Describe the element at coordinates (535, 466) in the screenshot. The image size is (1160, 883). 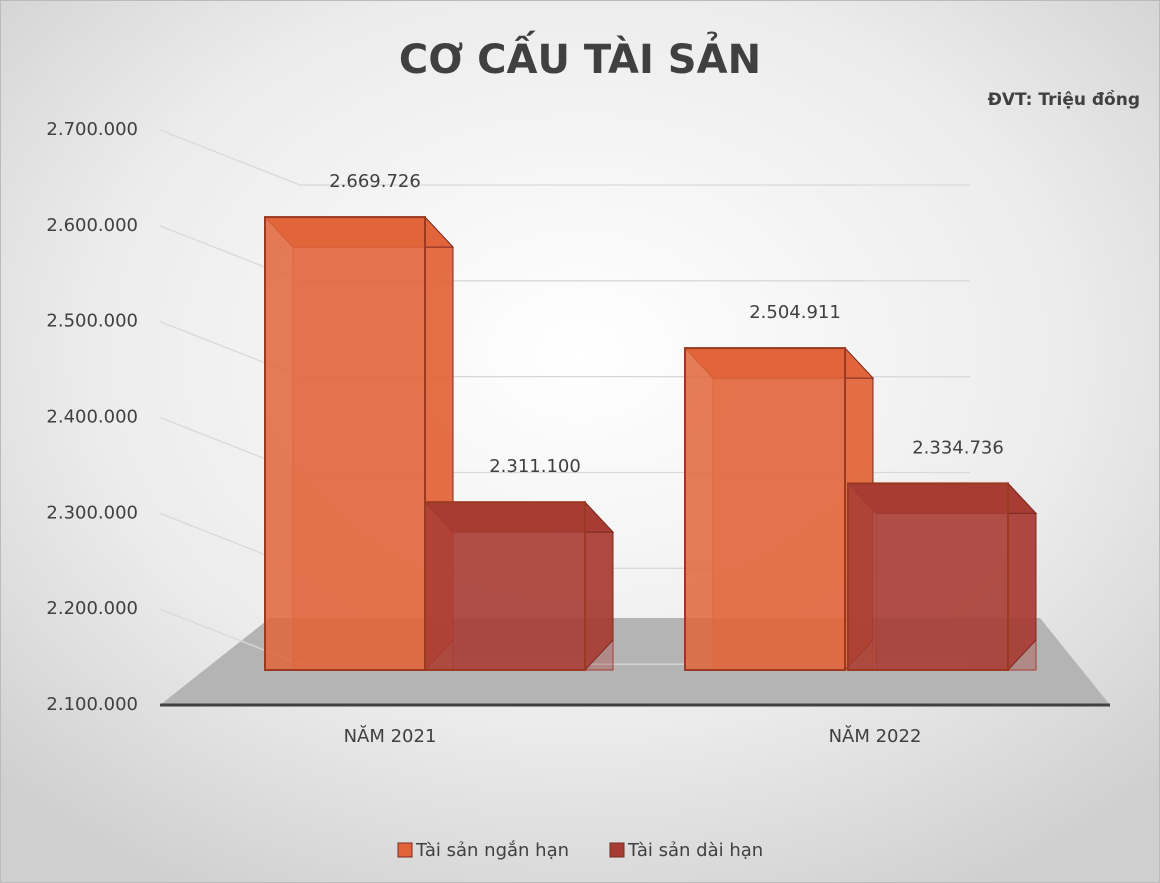
I see `data-label: 2.311.100` at that location.